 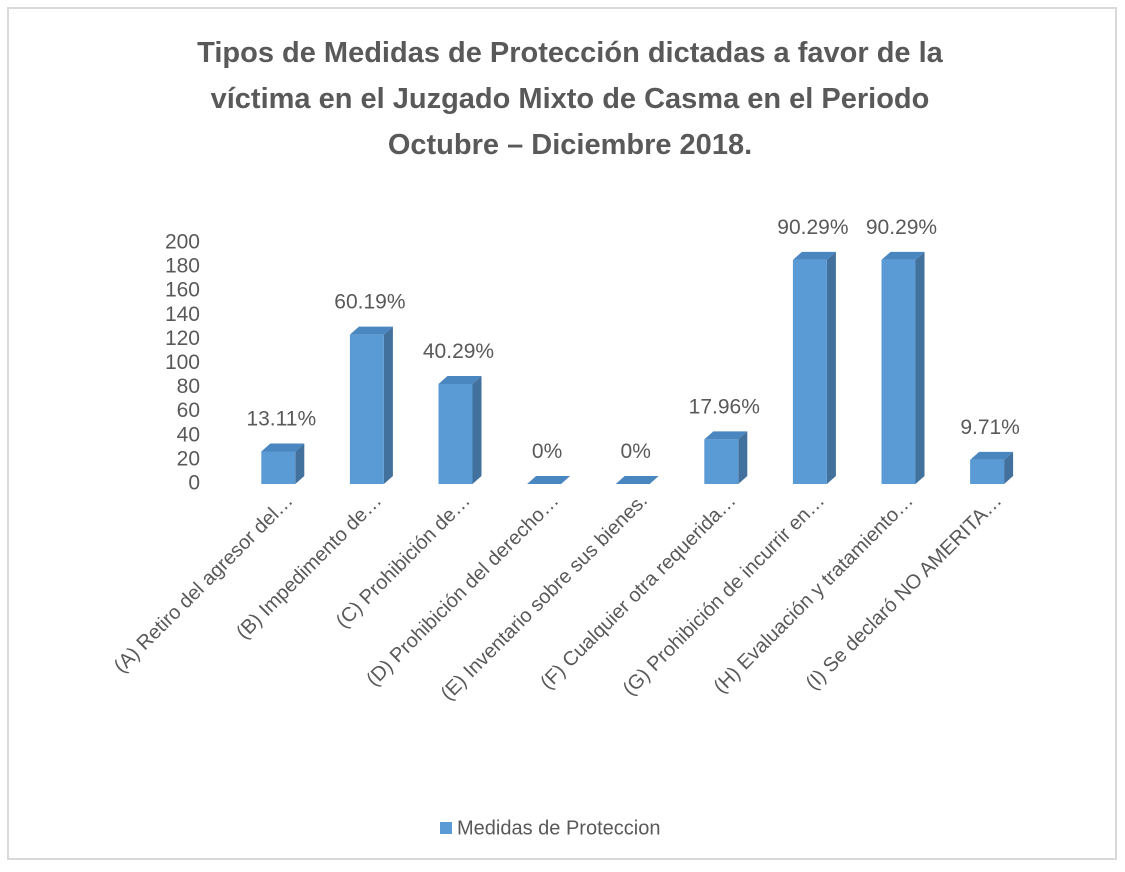 I want to click on y-tick-label: 160, so click(x=182, y=290).